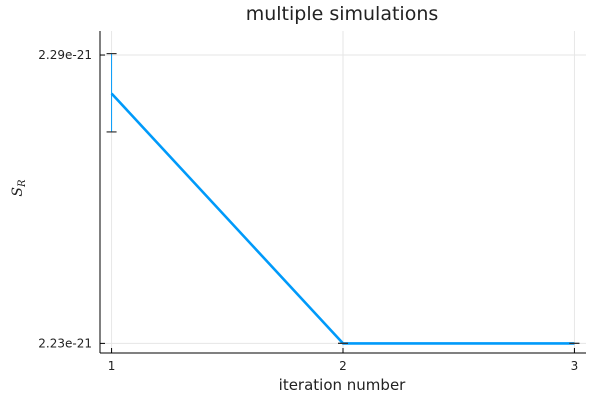 This screenshot has height=404, width=600. I want to click on x-axis-label: iteration number, so click(343, 385).